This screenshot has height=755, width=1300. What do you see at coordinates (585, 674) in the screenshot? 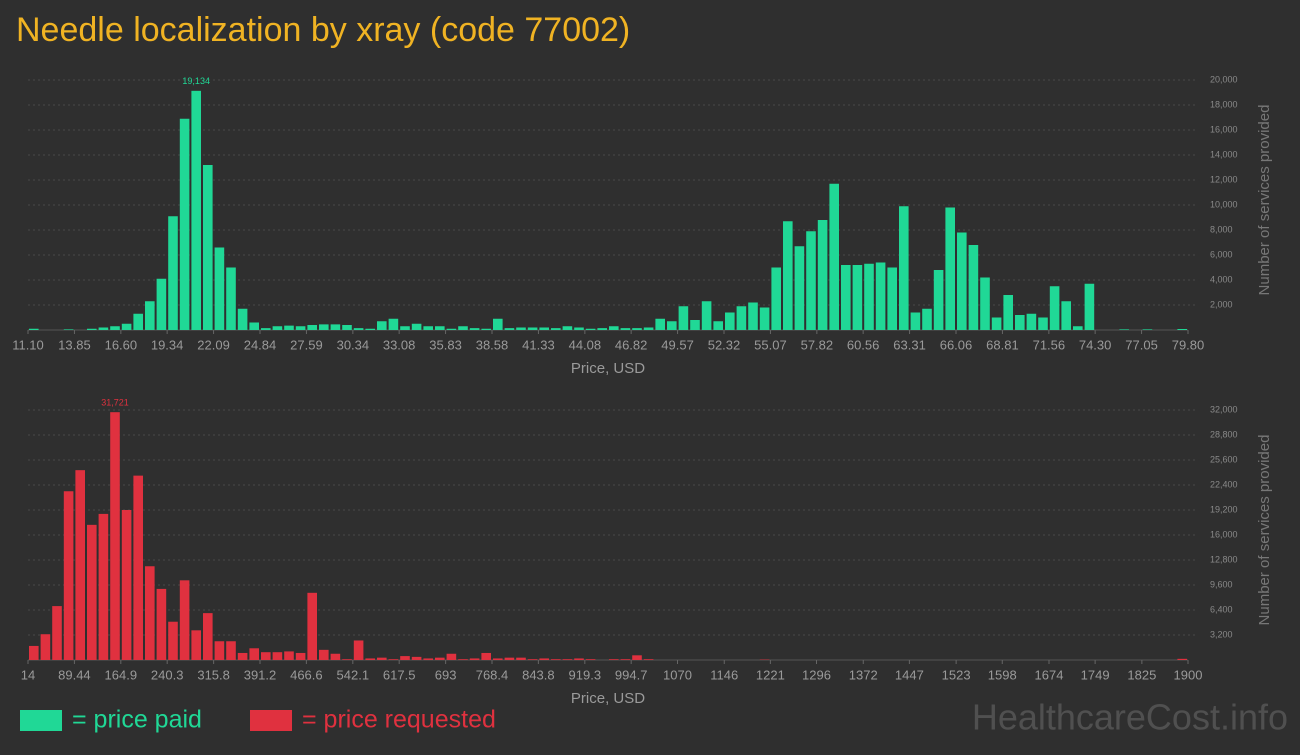
I see `x-tick-label: 919.3` at bounding box center [585, 674].